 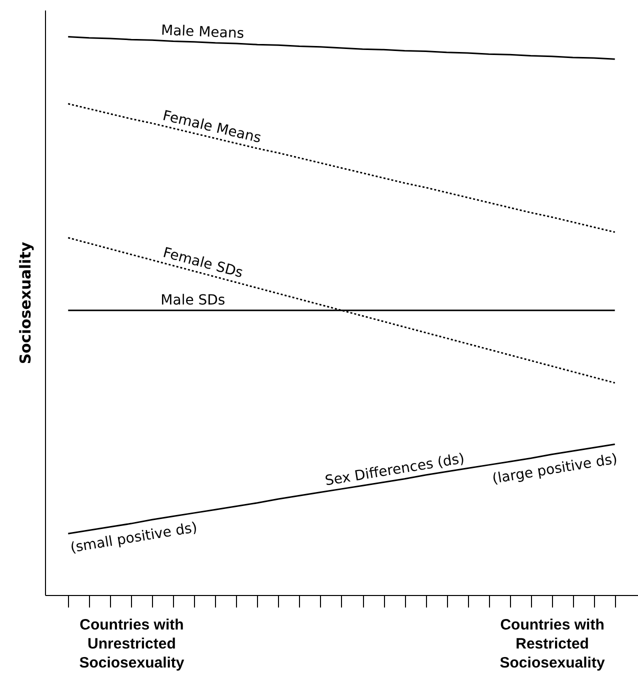 I want to click on annotation: (small positive ds), so click(x=133, y=538).